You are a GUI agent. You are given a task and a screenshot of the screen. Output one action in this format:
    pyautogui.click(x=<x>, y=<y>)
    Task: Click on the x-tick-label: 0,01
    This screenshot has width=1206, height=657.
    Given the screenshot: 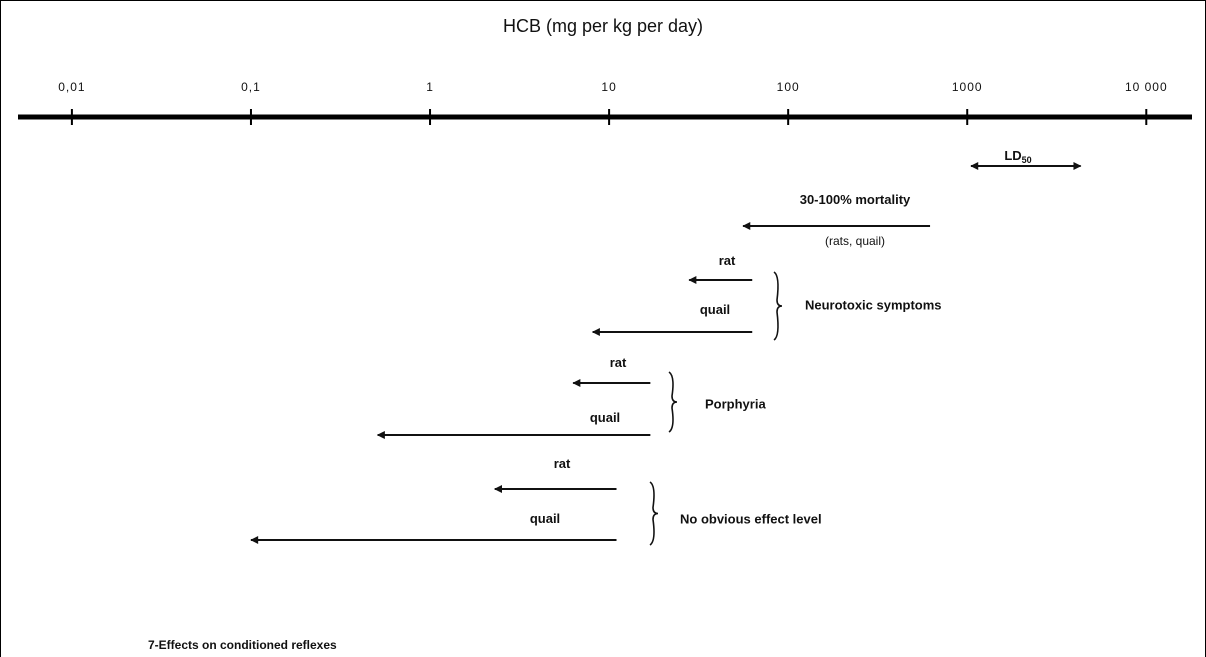 What is the action you would take?
    pyautogui.click(x=71, y=87)
    